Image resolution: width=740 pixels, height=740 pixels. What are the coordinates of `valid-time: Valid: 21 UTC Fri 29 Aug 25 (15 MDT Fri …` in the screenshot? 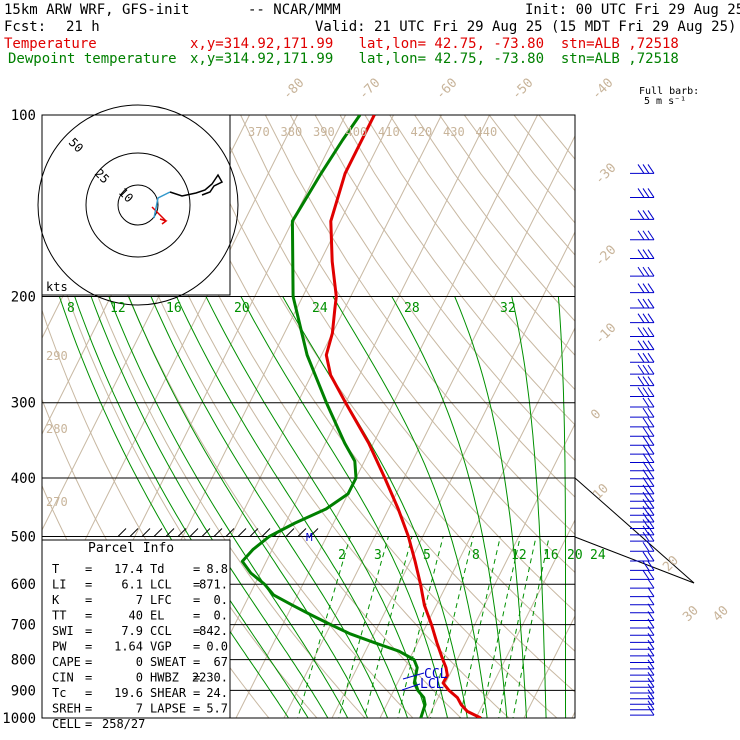 It's located at (526, 27).